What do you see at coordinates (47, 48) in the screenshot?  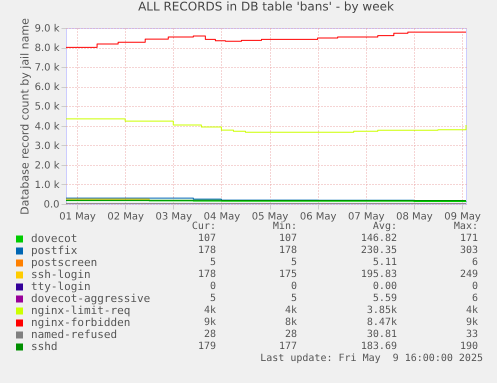 I see `y-tick-label: 8.0 k` at bounding box center [47, 48].